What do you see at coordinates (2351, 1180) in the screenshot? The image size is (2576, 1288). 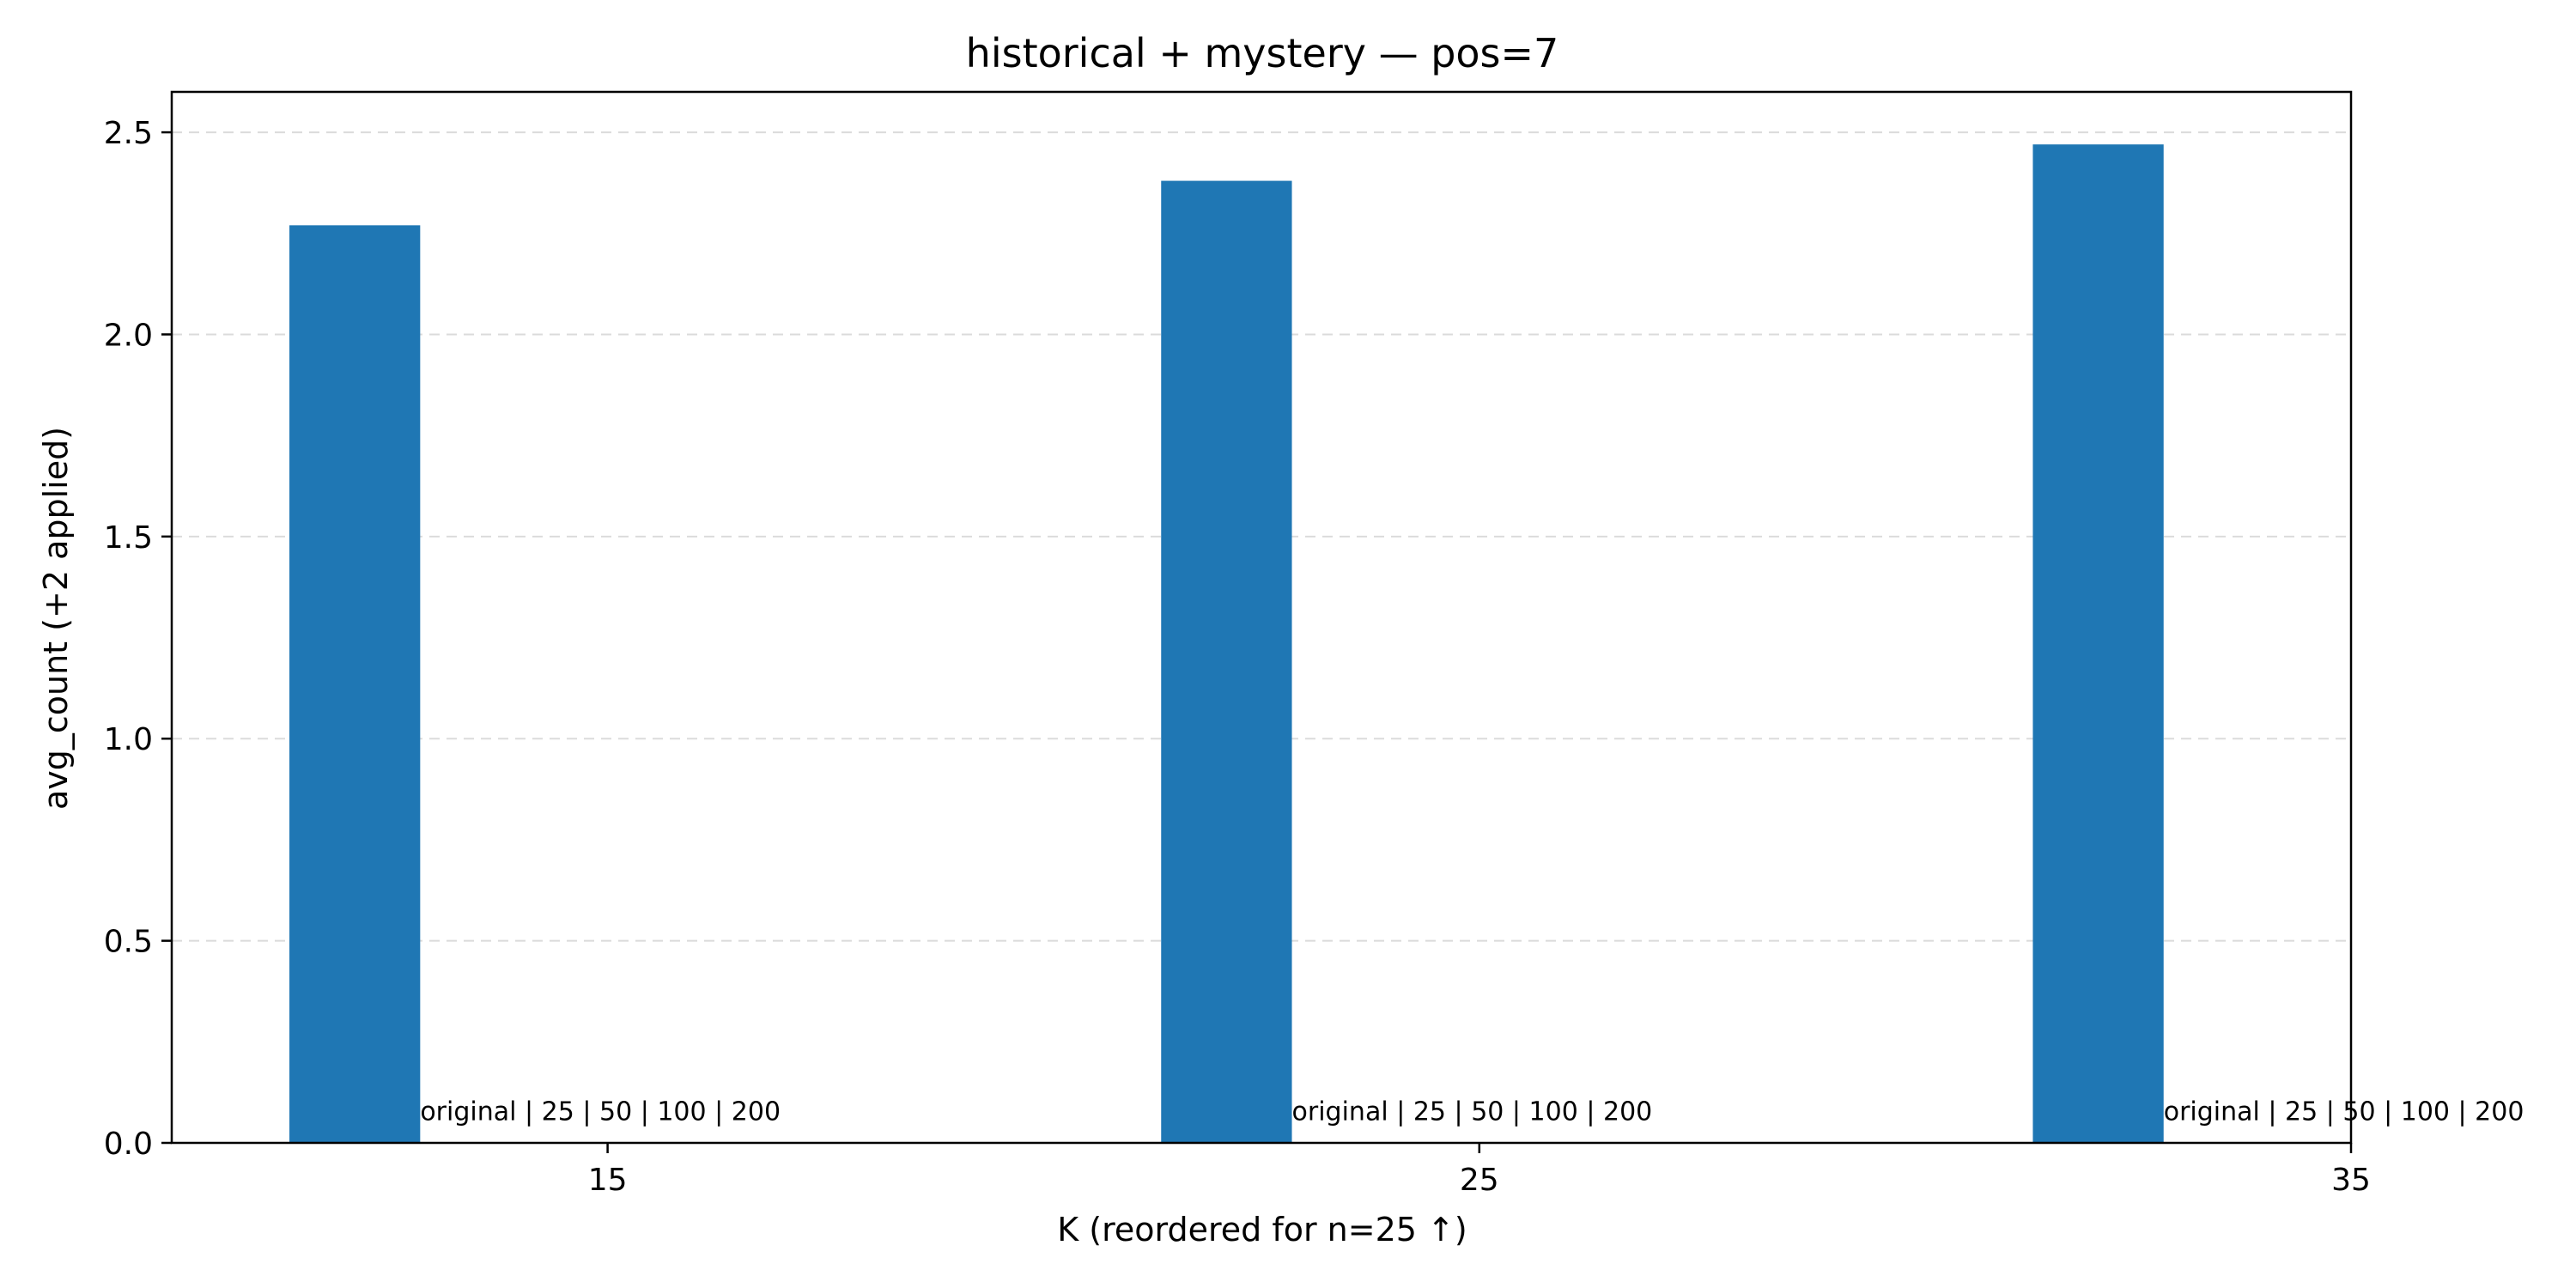 I see `x-tick-label: 35` at bounding box center [2351, 1180].